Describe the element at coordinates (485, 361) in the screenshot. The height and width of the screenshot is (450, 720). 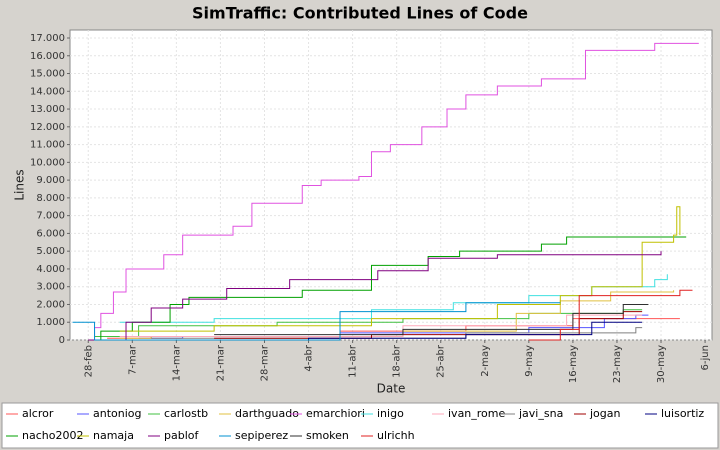
I see `x-tick-label: 2-may` at that location.